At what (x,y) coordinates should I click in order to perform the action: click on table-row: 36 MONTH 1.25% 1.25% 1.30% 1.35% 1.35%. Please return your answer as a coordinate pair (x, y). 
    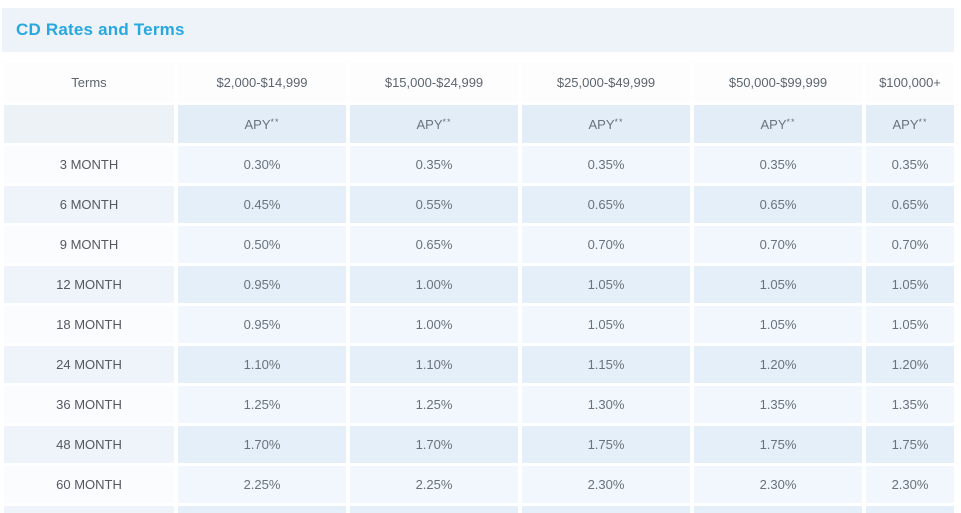
    Looking at the image, I should click on (479, 404).